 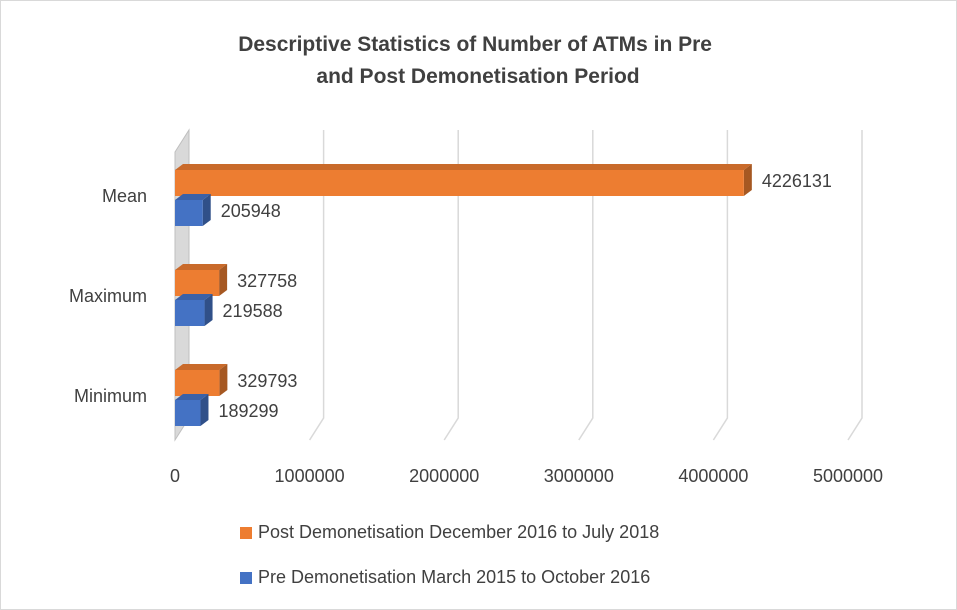 What do you see at coordinates (713, 476) in the screenshot?
I see `x-tick-label: 4000000` at bounding box center [713, 476].